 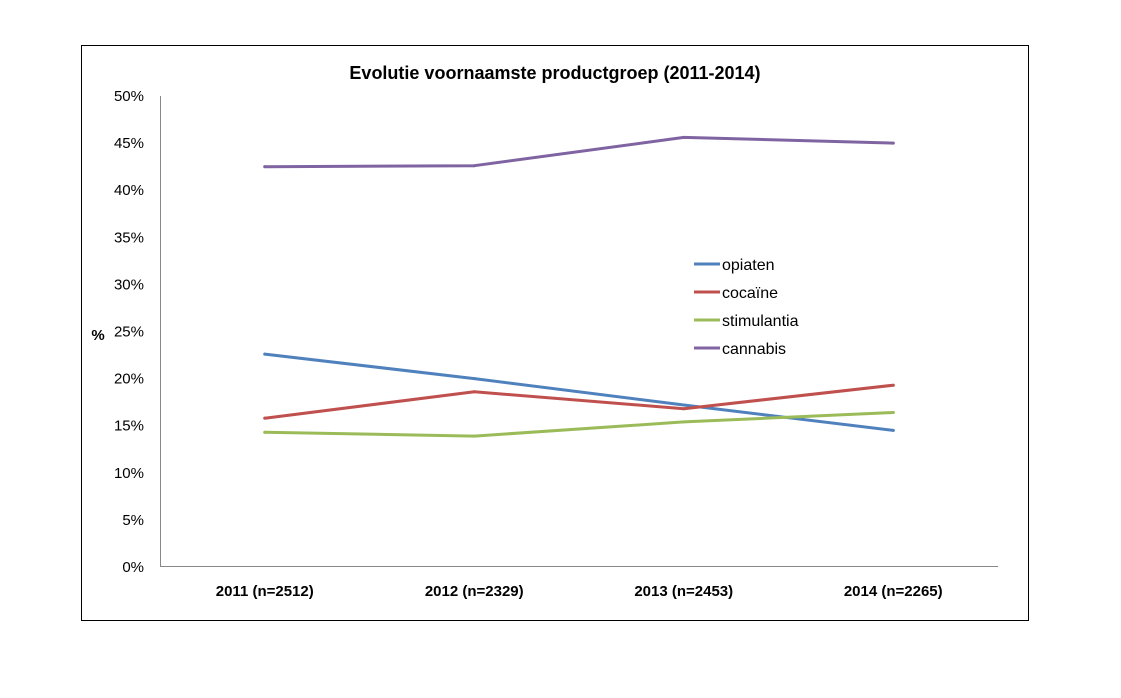 I want to click on legend-entry-label: cocaïne, so click(x=750, y=293).